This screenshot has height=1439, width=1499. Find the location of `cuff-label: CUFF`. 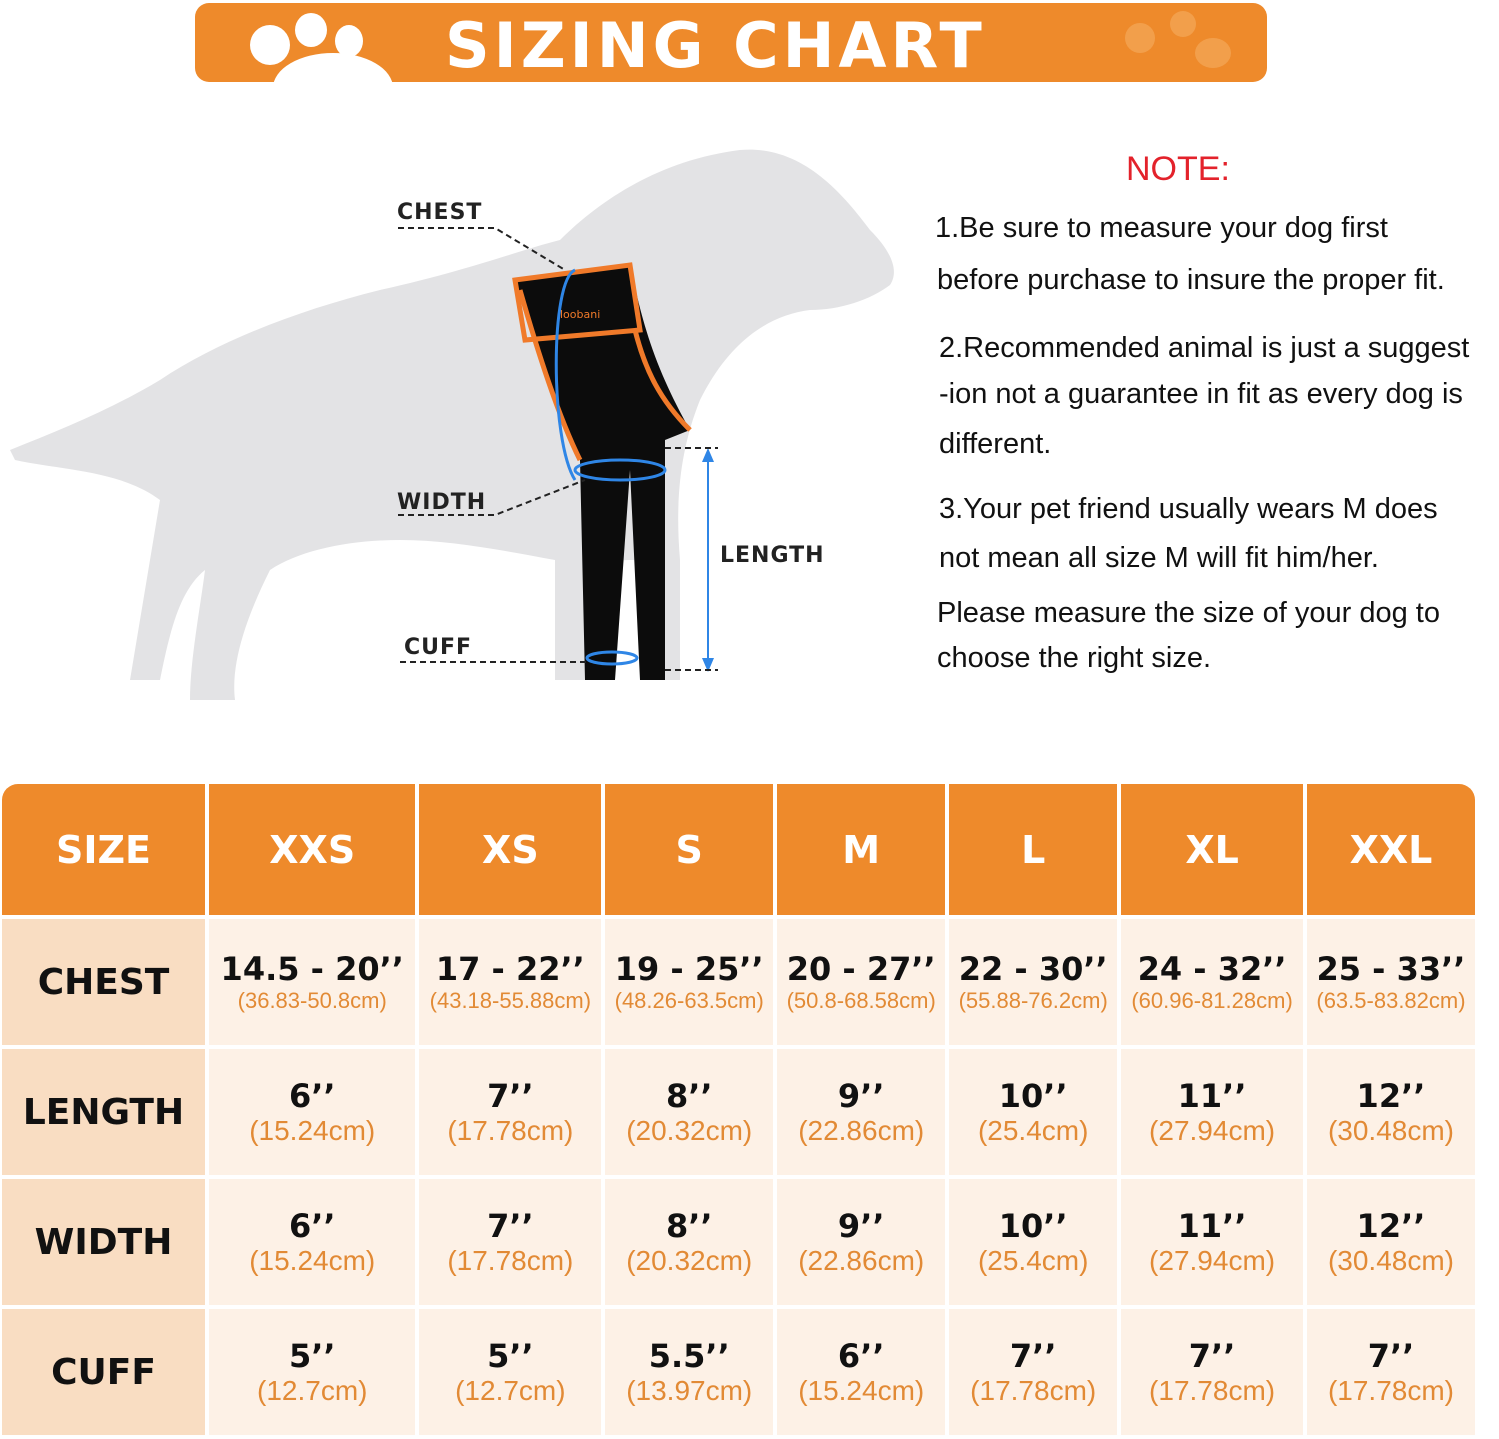

cuff-label: CUFF is located at coordinates (438, 647).